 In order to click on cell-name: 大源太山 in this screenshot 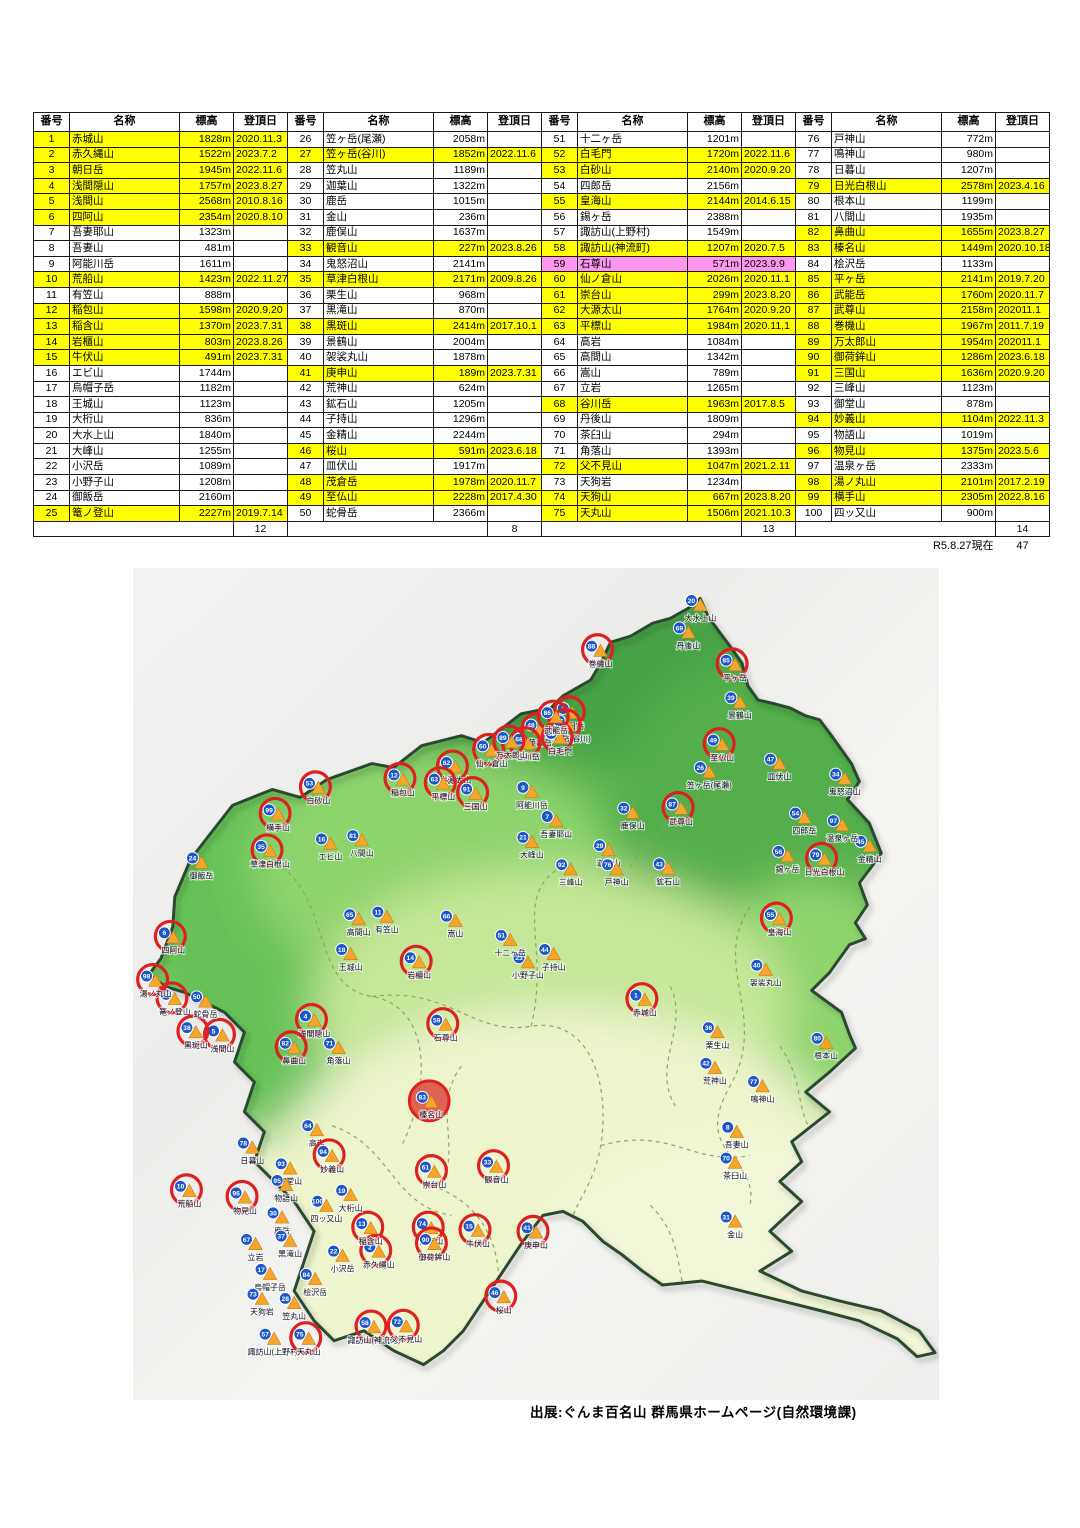, I will do `click(632, 311)`.